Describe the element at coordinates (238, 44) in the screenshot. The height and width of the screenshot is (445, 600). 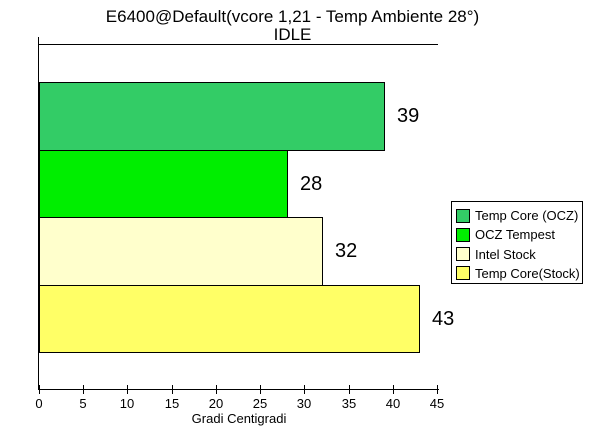
I see `plot-top-border` at that location.